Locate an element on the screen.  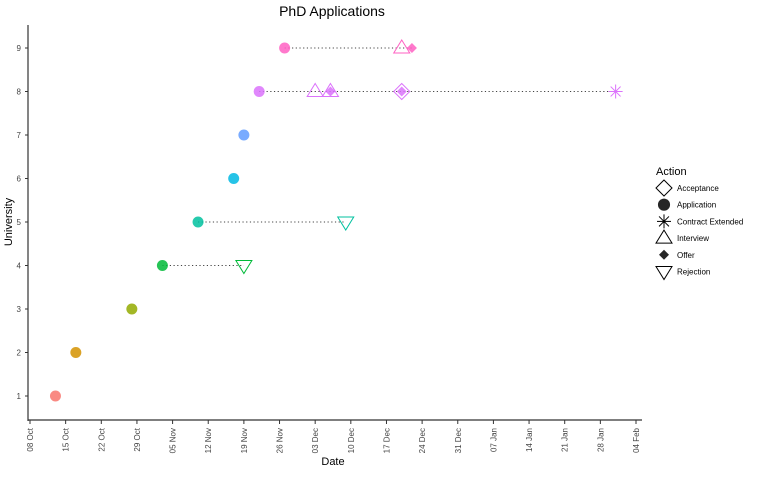
x-tick-label: 03 Dec is located at coordinates (315, 440).